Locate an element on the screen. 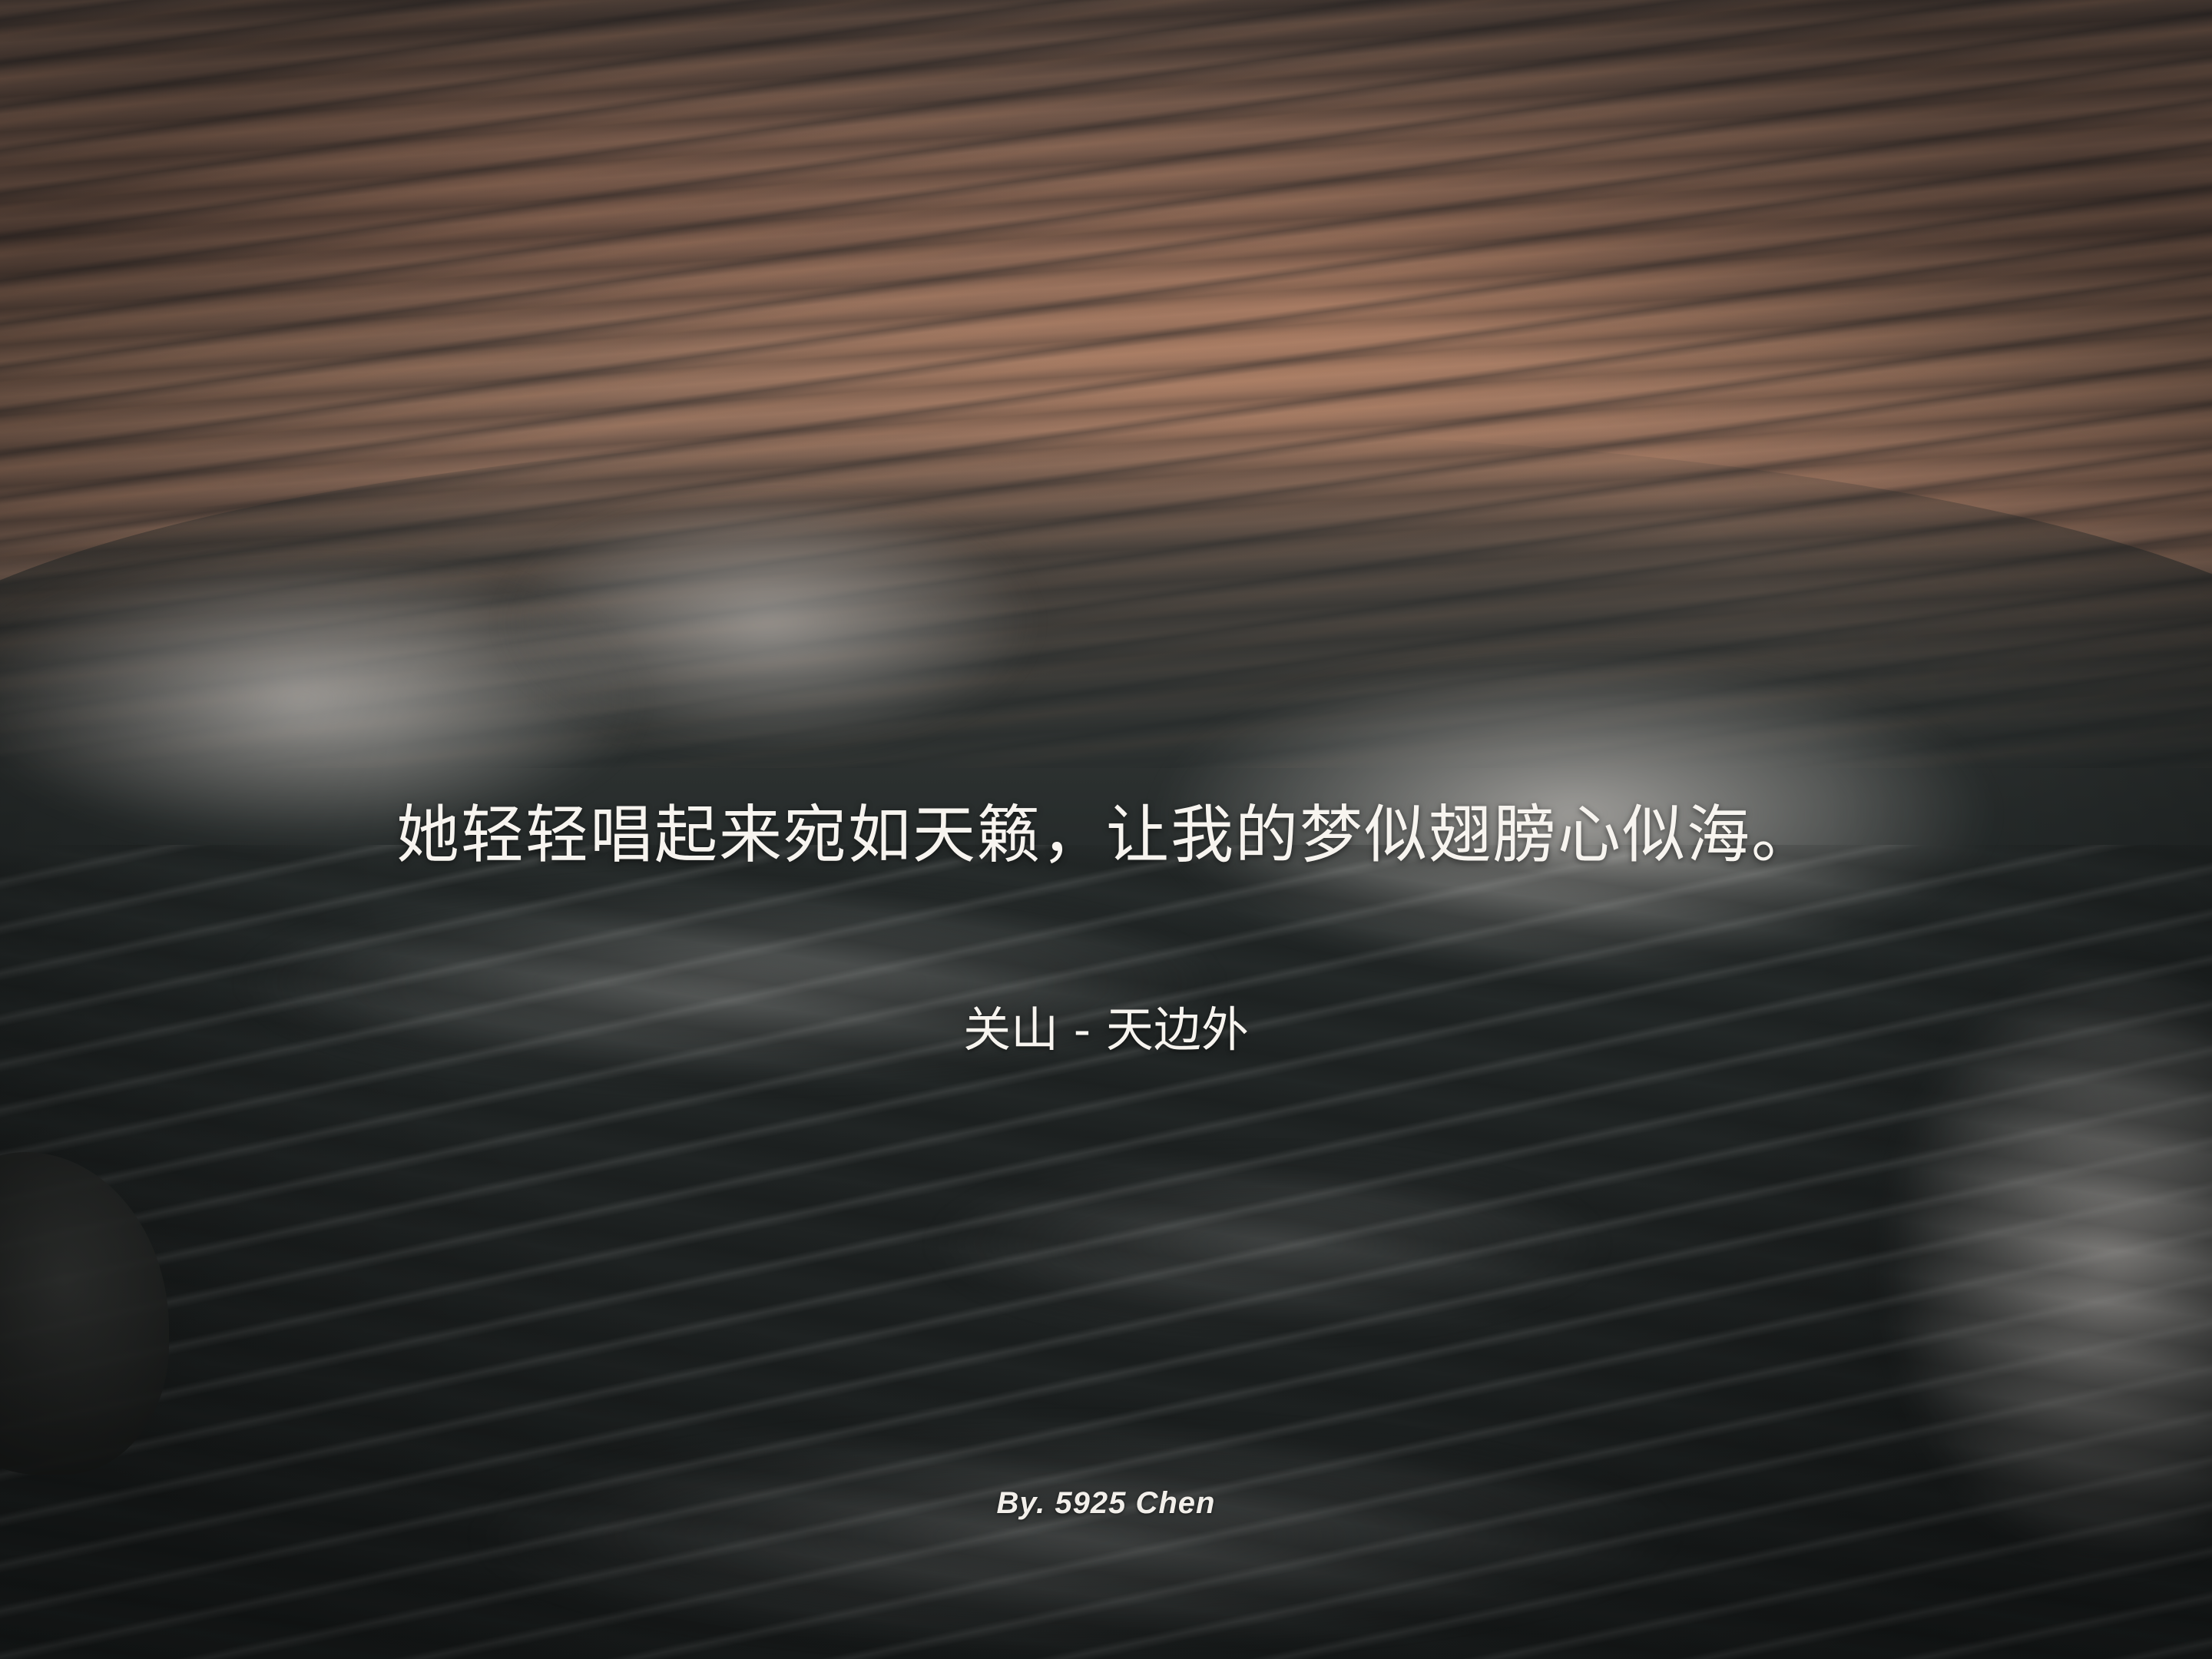  song-attribution: 关山 - 天边外 is located at coordinates (1106, 1030).